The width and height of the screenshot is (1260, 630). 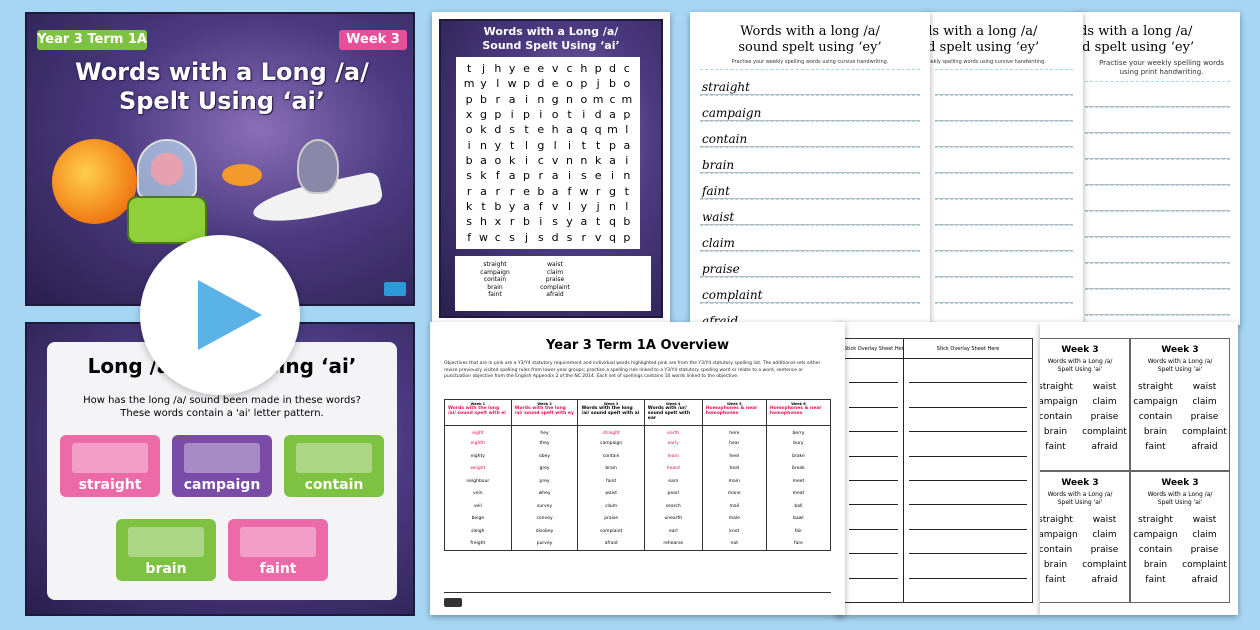 I want to click on grid-letter: x, so click(x=469, y=114).